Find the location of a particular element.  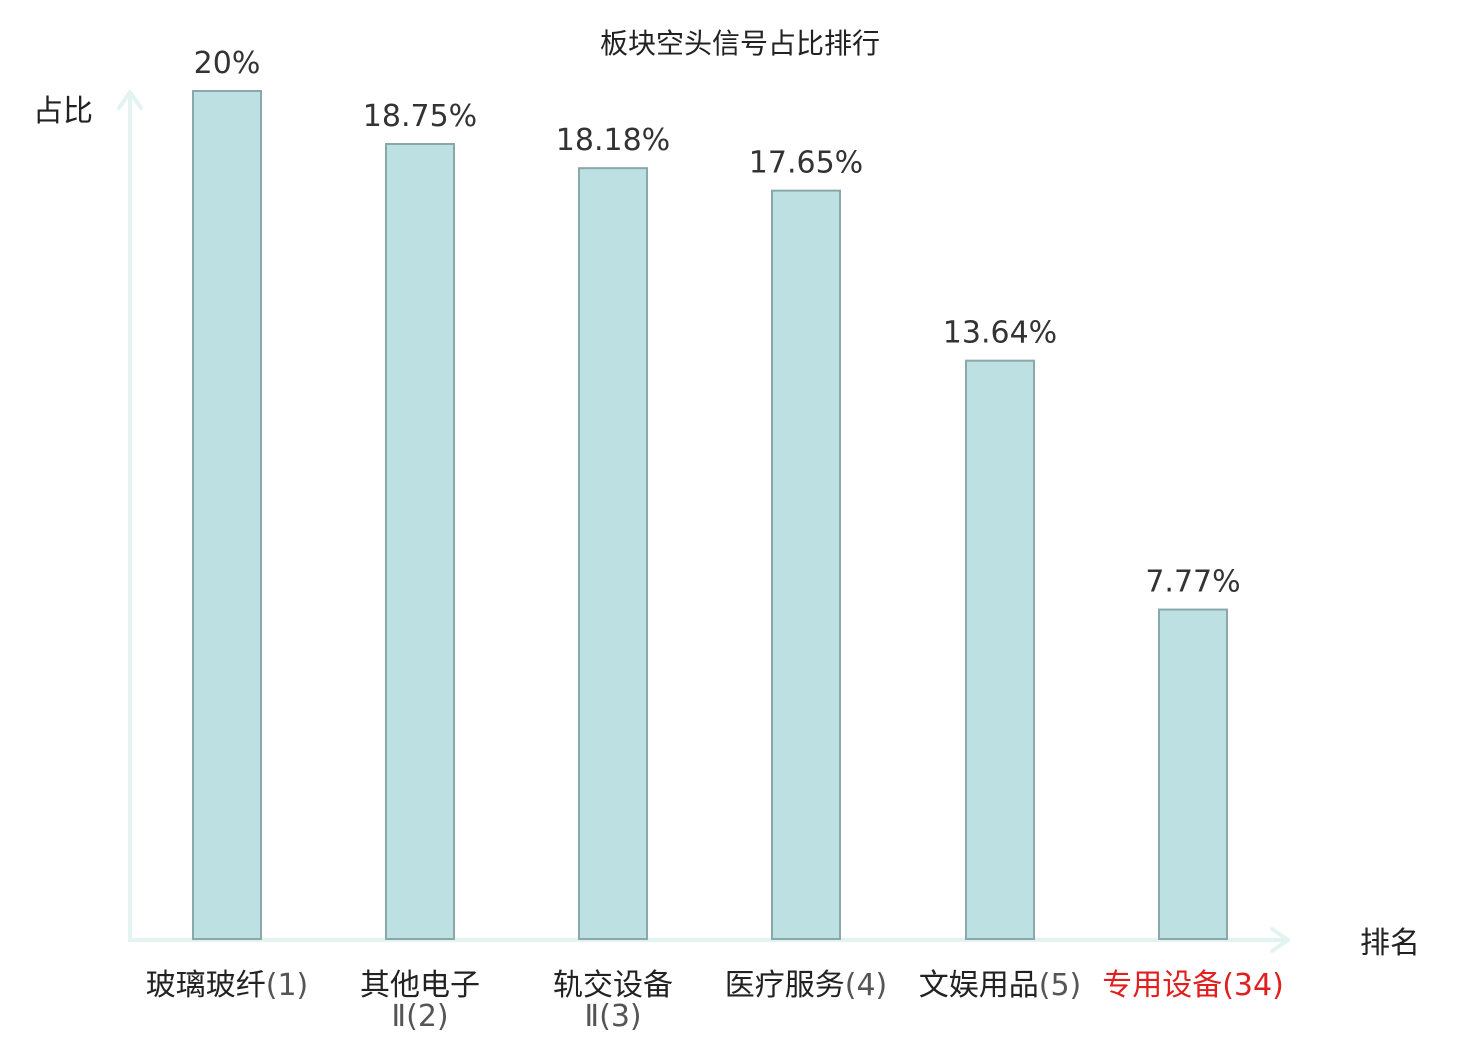

y-axis-arrow-icon is located at coordinates (130, 100).